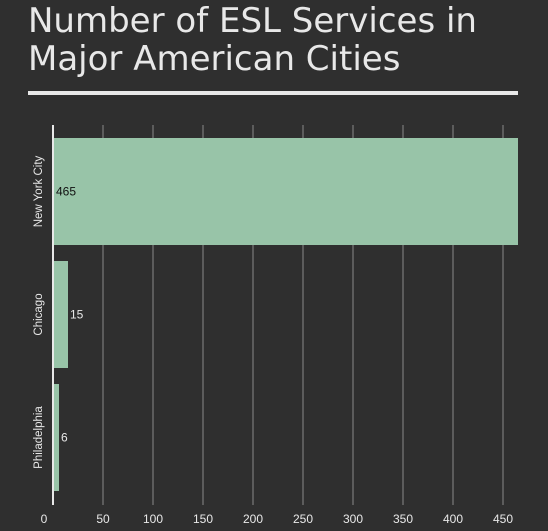 The image size is (548, 531). I want to click on x-tick-label-0: 0, so click(44, 519).